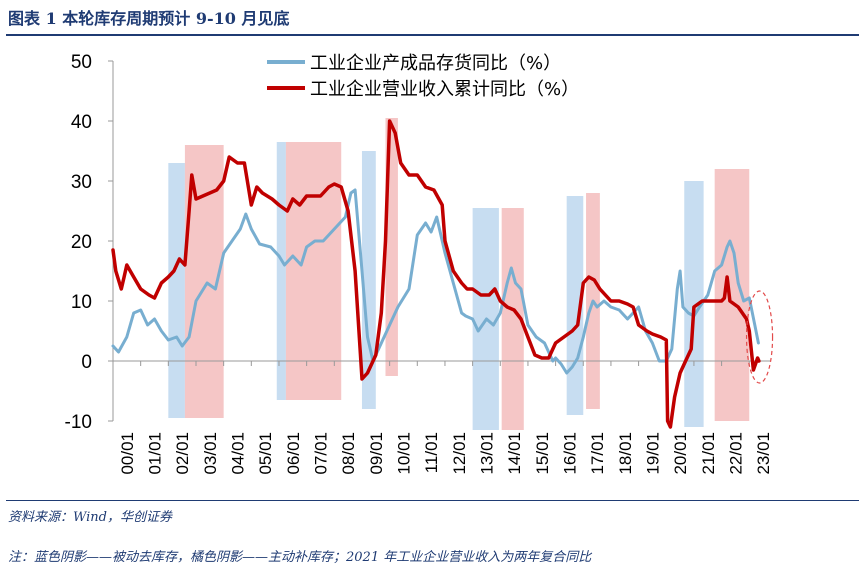 The height and width of the screenshot is (571, 865). What do you see at coordinates (293, 453) in the screenshot?
I see `x-tick-label: 06/01` at bounding box center [293, 453].